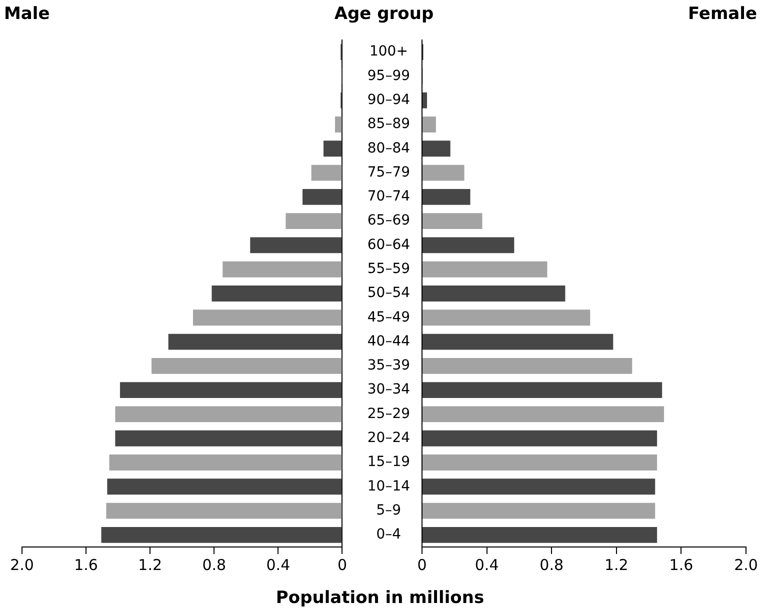 This screenshot has height=616, width=761. I want to click on y-tick-label: 60–64, so click(388, 244).